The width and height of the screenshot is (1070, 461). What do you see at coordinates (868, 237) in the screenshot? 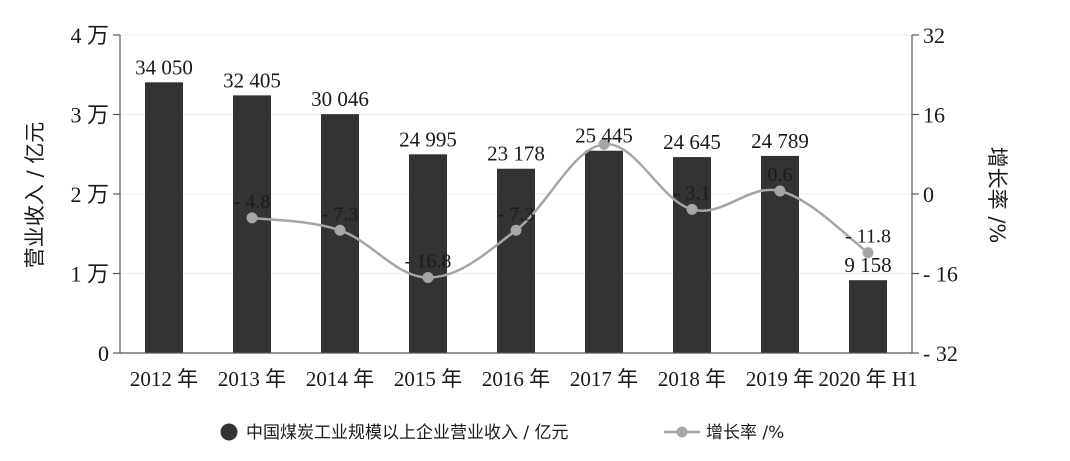
I see `growth-rate-label: - 11.8` at bounding box center [868, 237].